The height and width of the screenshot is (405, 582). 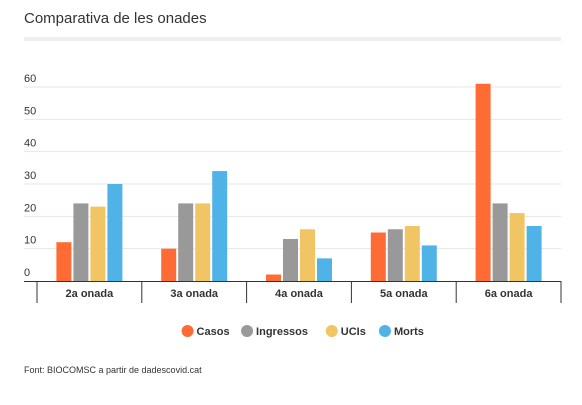 I want to click on legend-label: Casos, so click(x=213, y=332).